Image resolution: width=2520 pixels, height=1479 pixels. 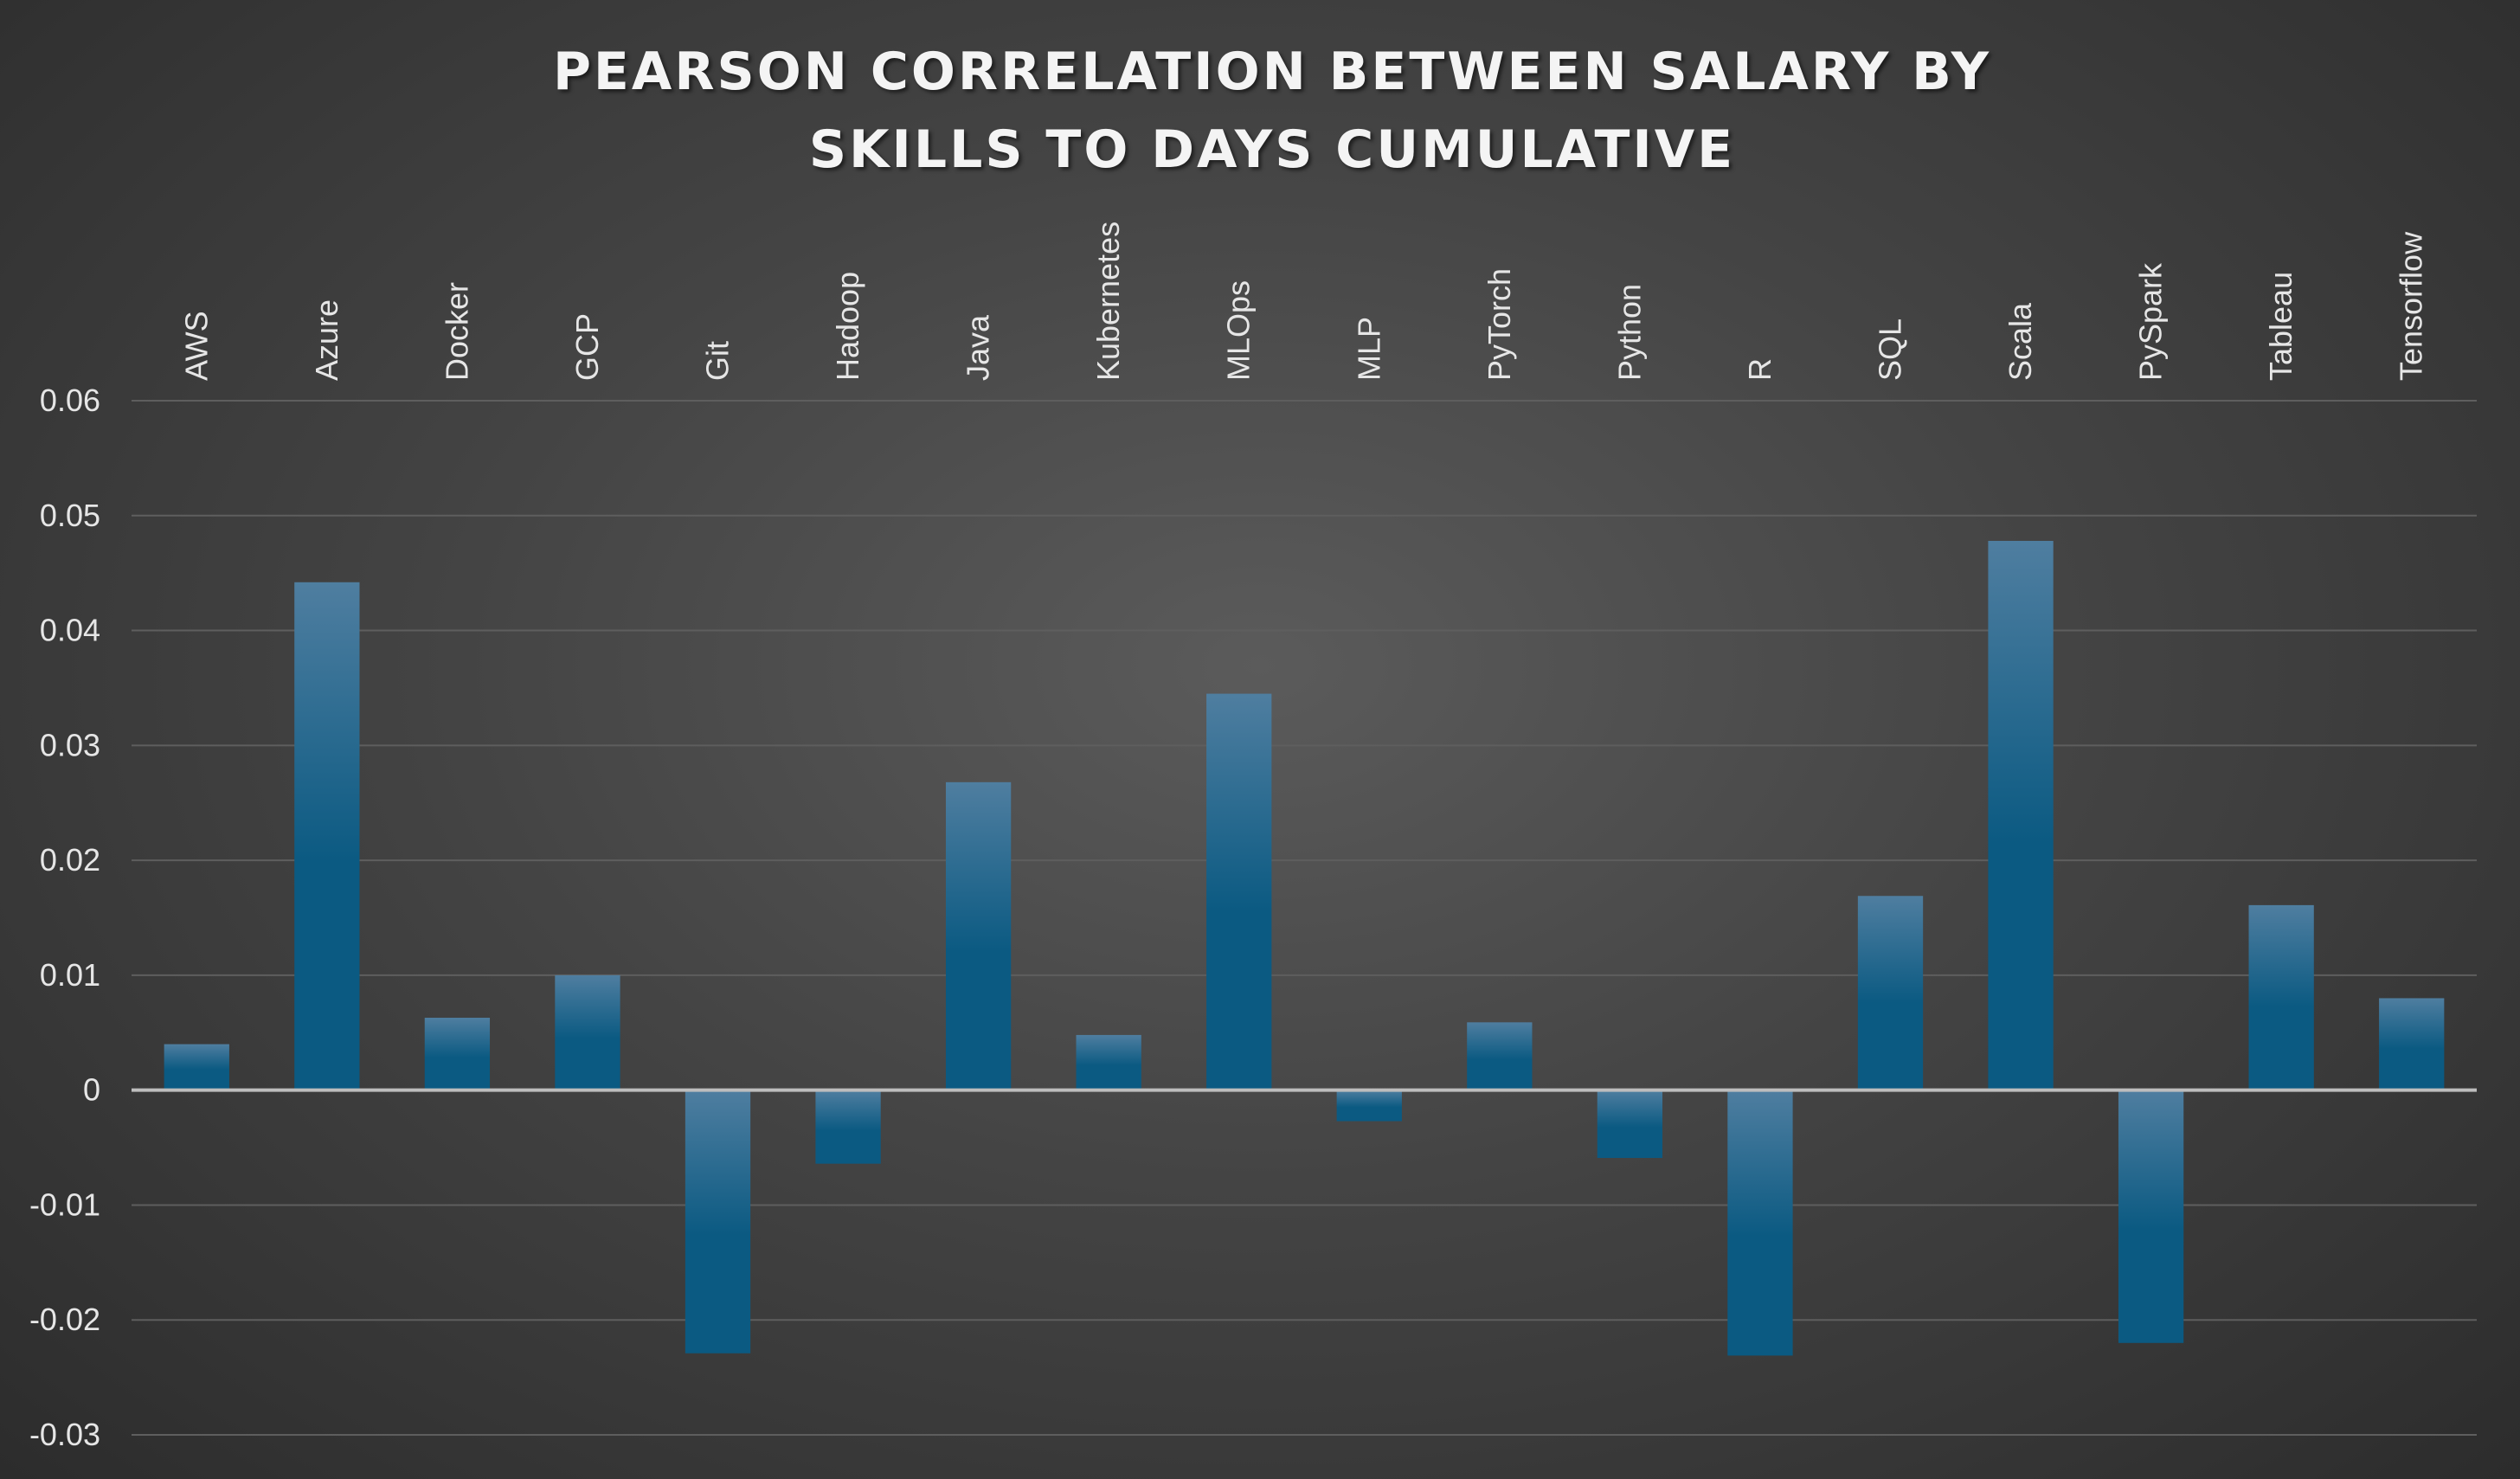 What do you see at coordinates (196, 346) in the screenshot?
I see `category-label: AWS` at bounding box center [196, 346].